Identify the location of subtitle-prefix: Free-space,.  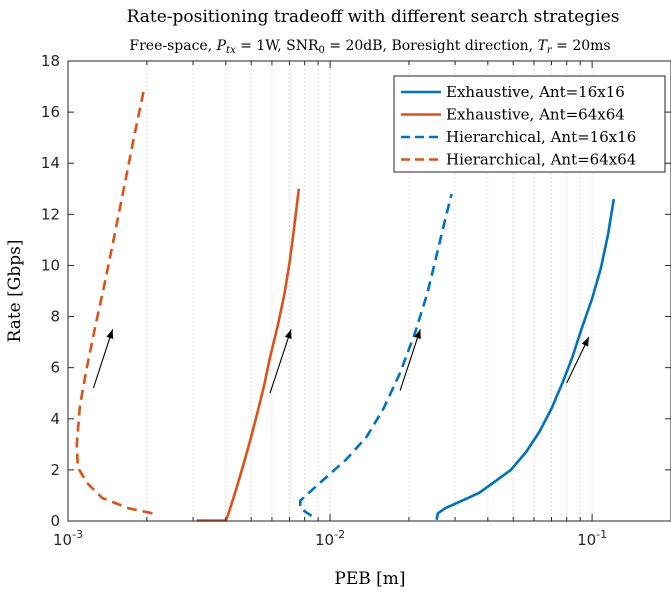
(172, 46).